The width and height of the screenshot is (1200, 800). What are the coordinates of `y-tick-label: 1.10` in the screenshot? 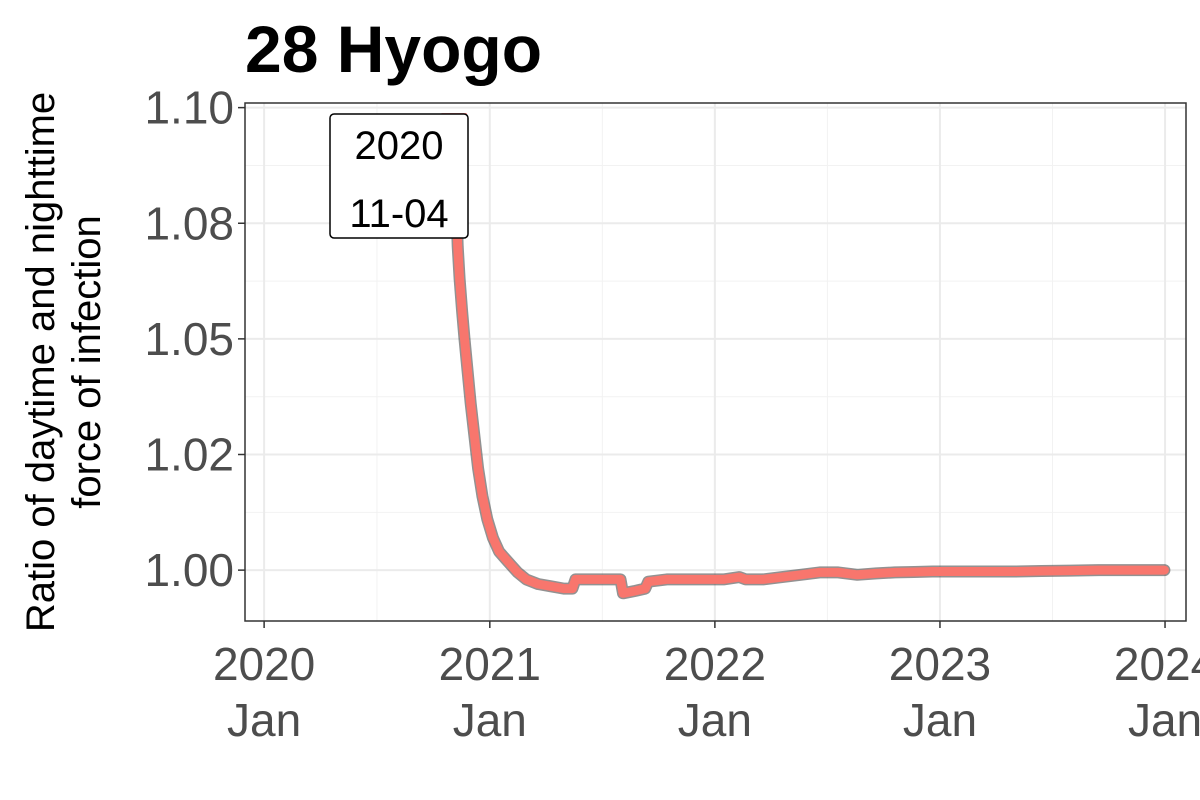 It's located at (189, 108).